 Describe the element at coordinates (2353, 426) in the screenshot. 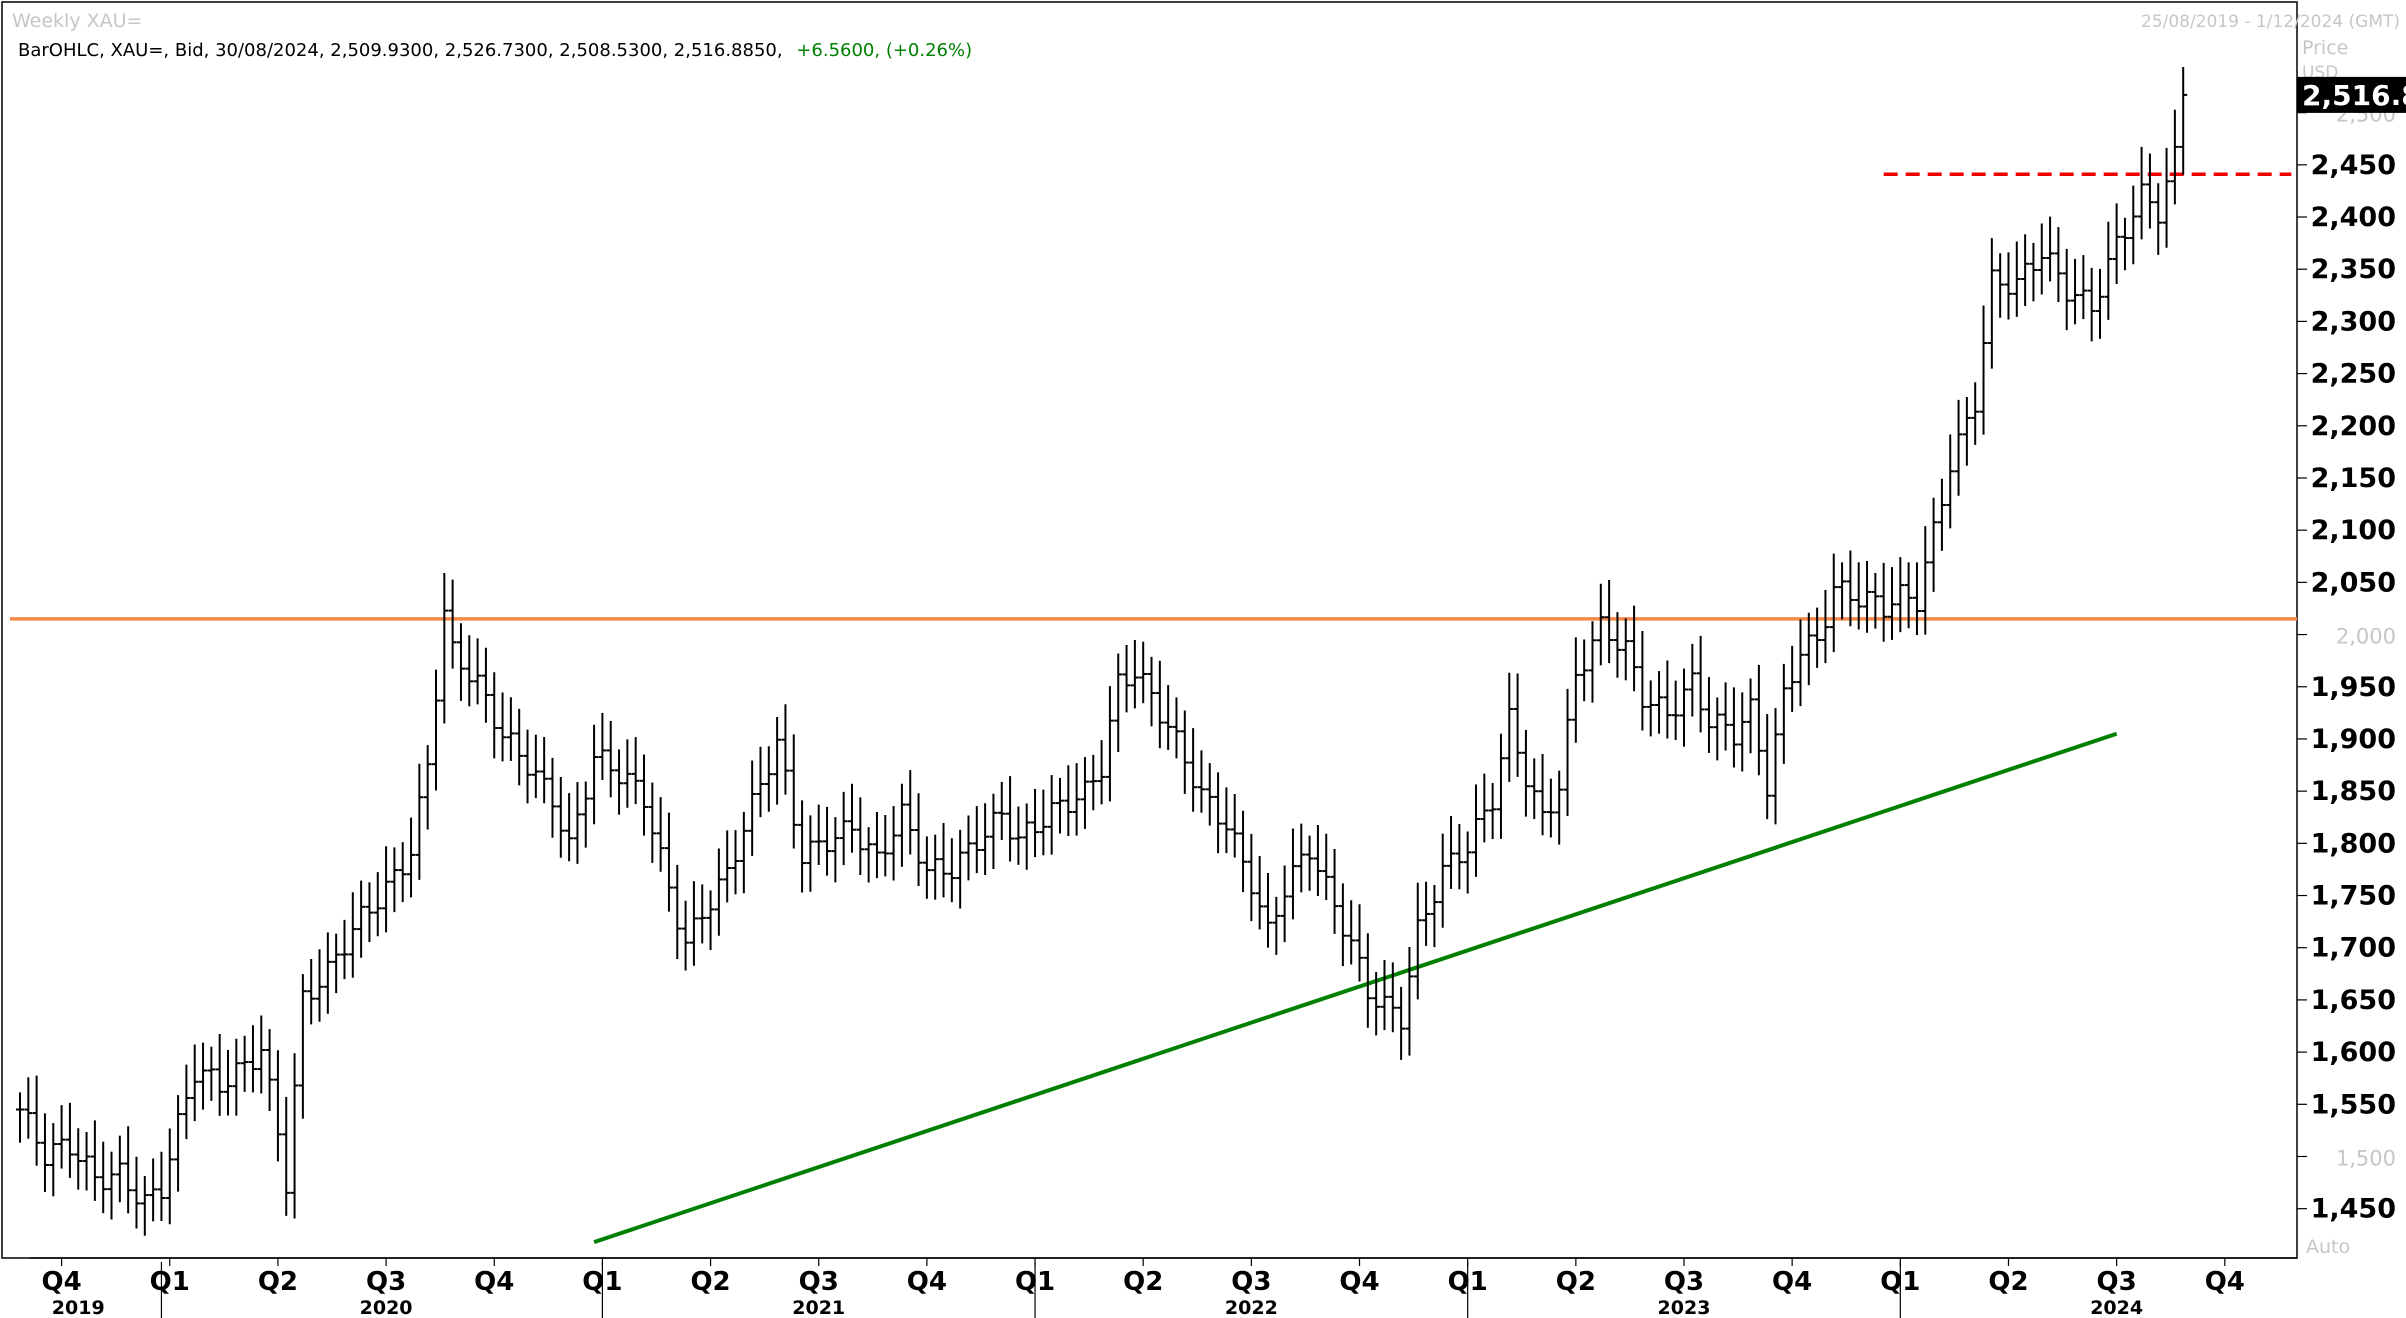

I see `y-tick-label: 2,200` at that location.